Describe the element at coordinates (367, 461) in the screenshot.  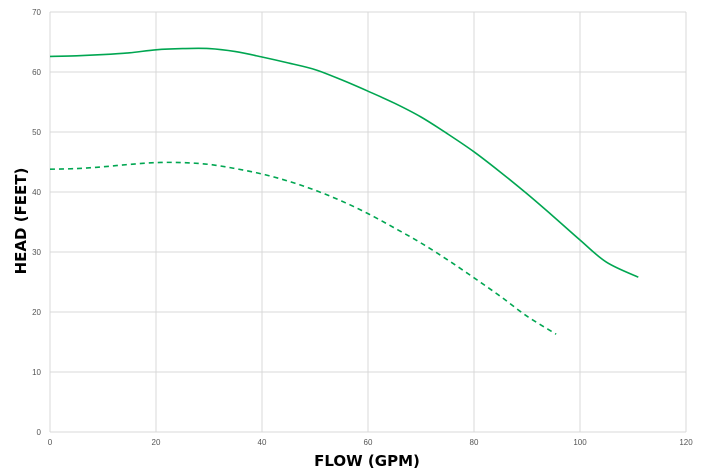
I see `x-axis-title: FLOW (GPM)` at that location.